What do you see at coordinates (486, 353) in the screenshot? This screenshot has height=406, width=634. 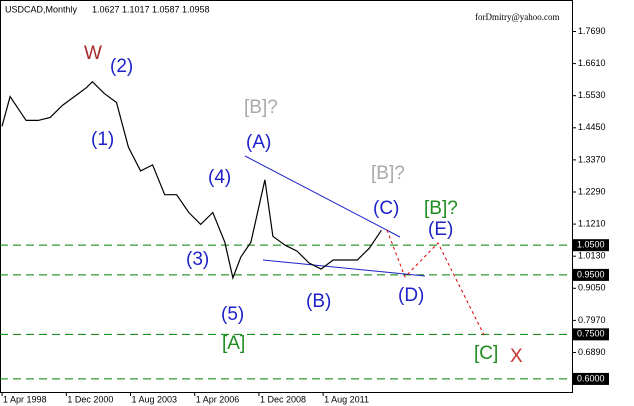 I see `wave-label: [C]` at bounding box center [486, 353].